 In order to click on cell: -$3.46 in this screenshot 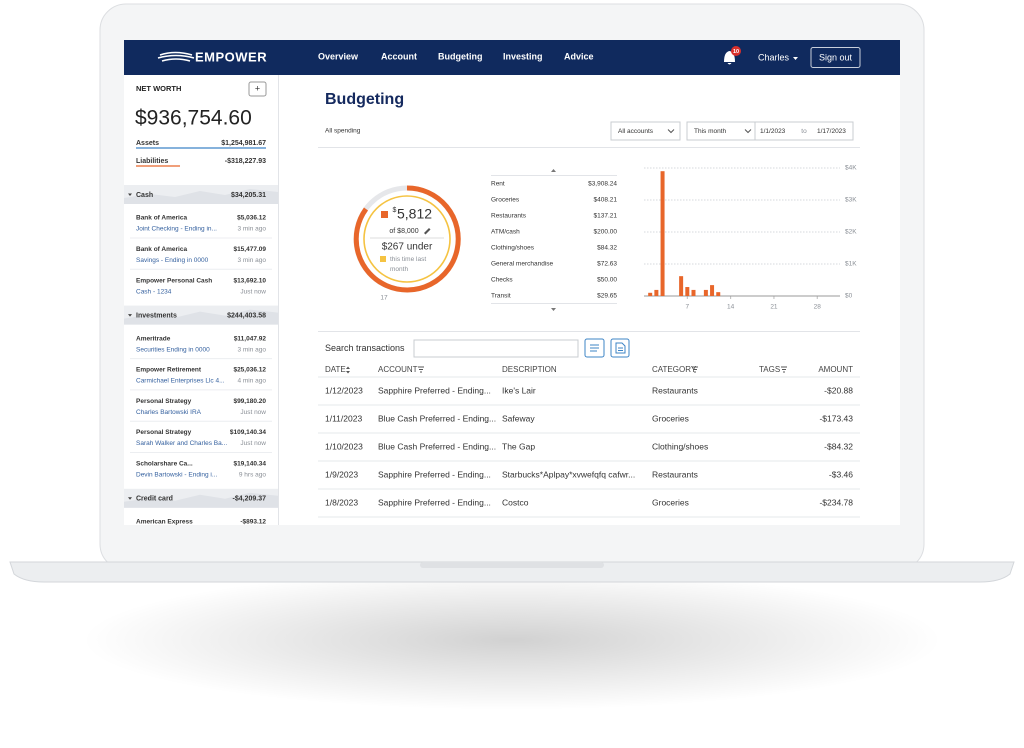, I will do `click(841, 474)`.